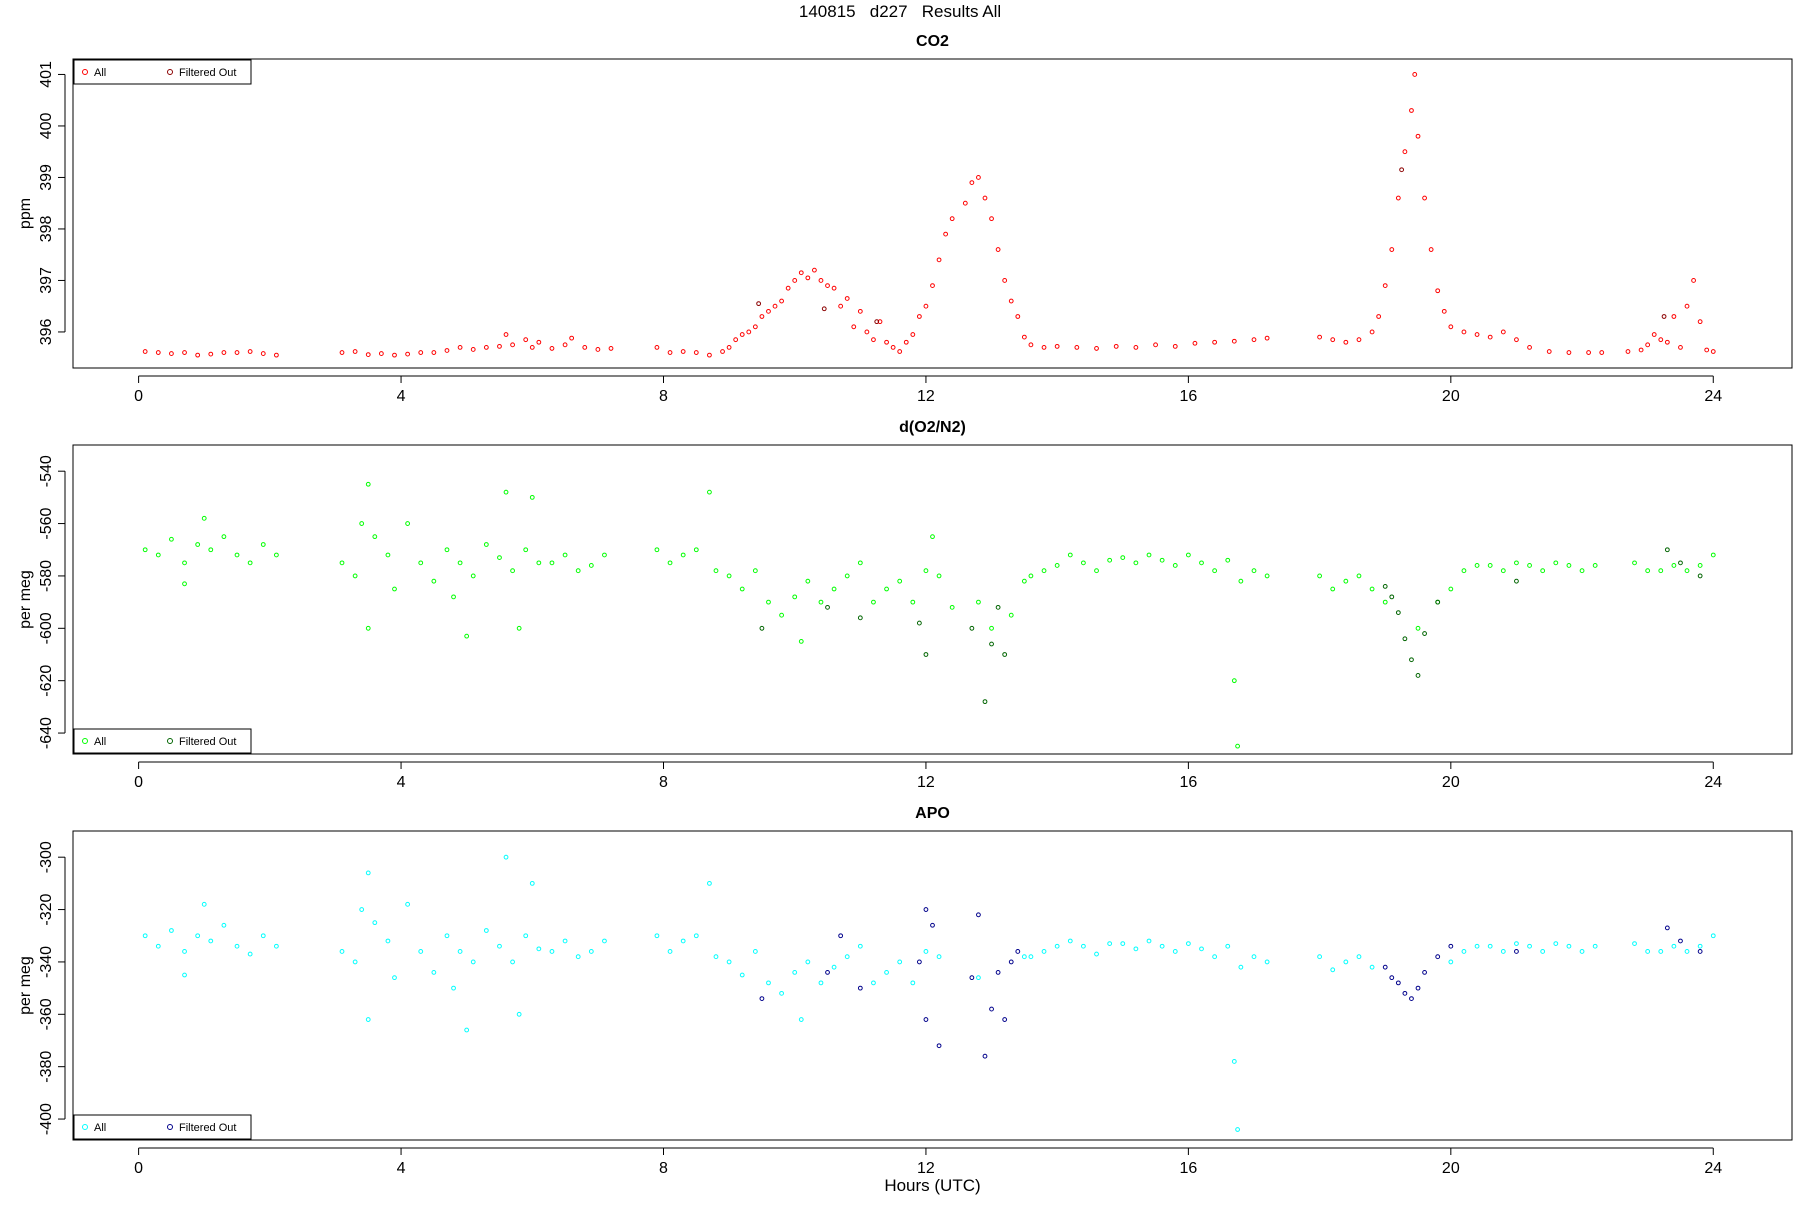 This screenshot has width=1800, height=1205. I want to click on co2-legend-all-label: All, so click(100, 73).